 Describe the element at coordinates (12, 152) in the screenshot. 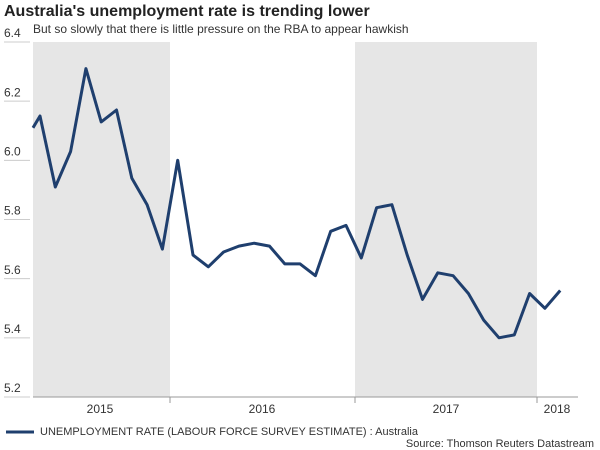

I see `y-tick-label: 6.0` at that location.